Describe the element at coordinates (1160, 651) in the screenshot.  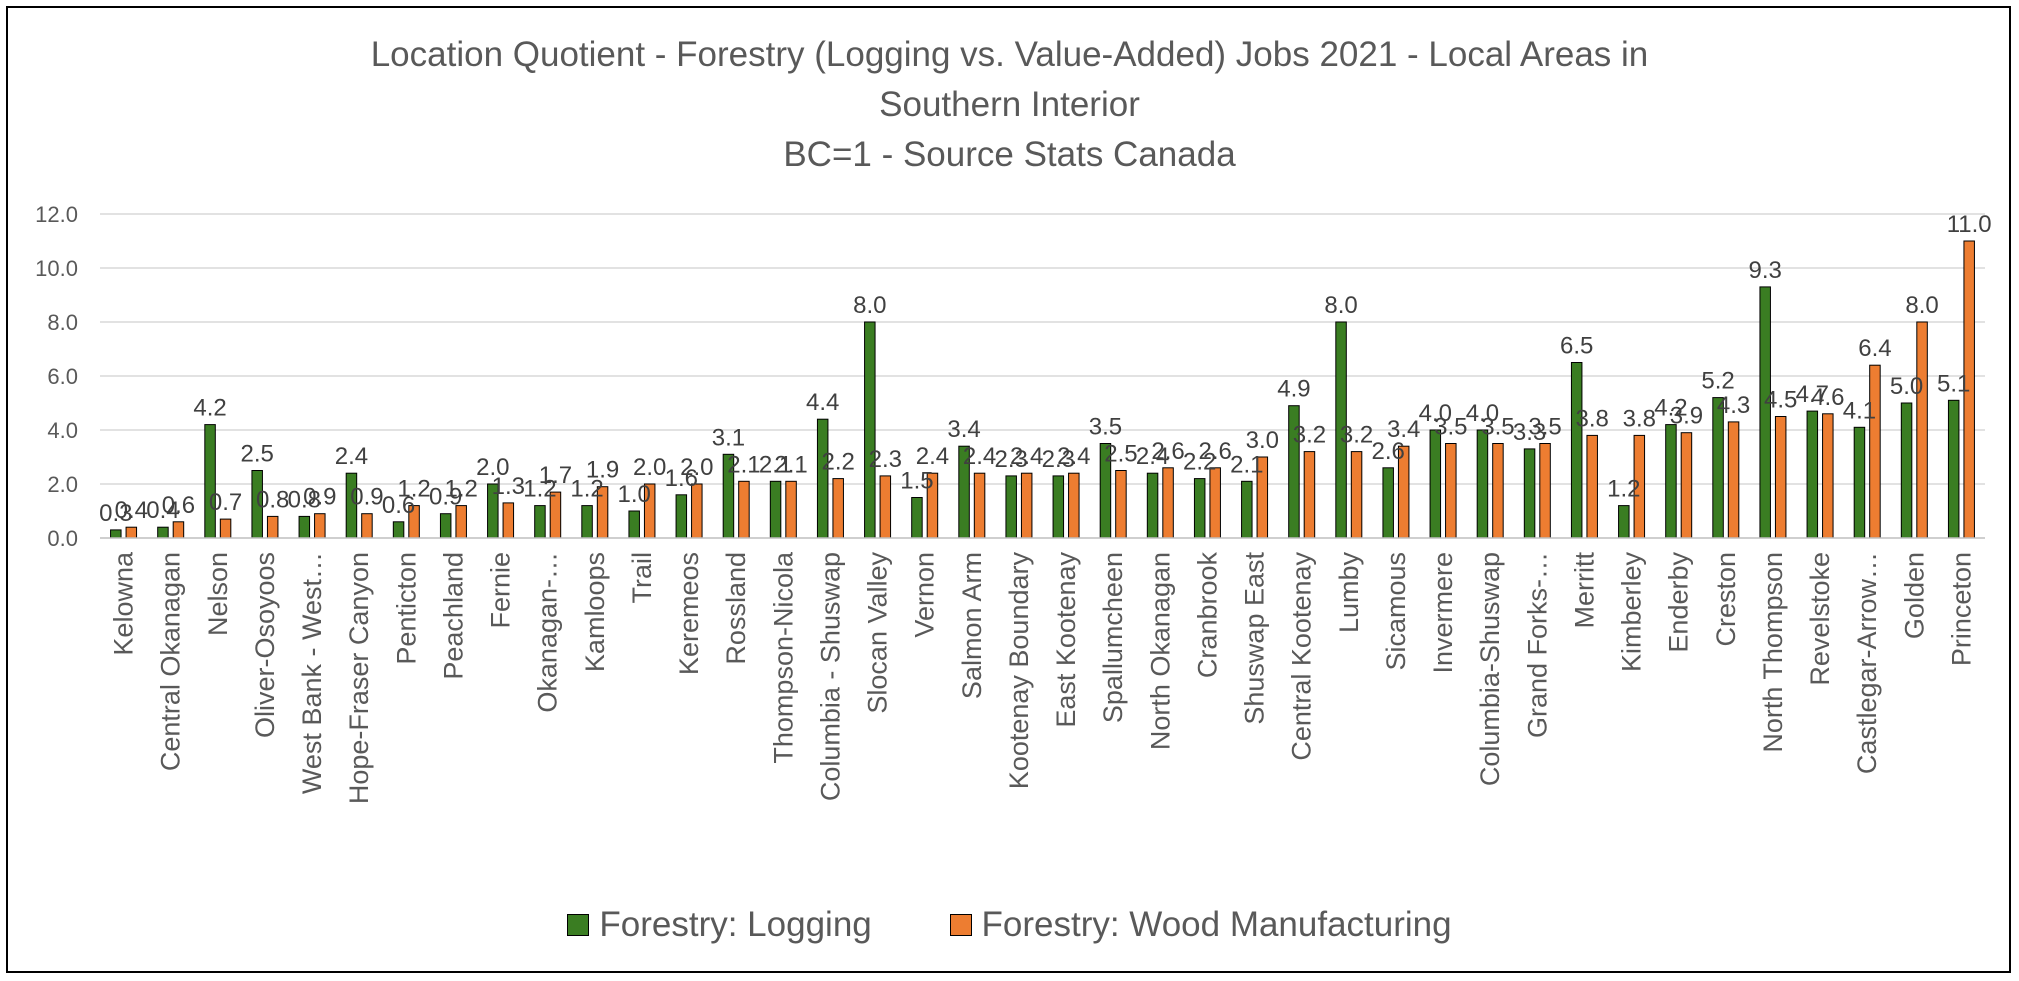
I see `x-tick-label: North Okanagan` at that location.